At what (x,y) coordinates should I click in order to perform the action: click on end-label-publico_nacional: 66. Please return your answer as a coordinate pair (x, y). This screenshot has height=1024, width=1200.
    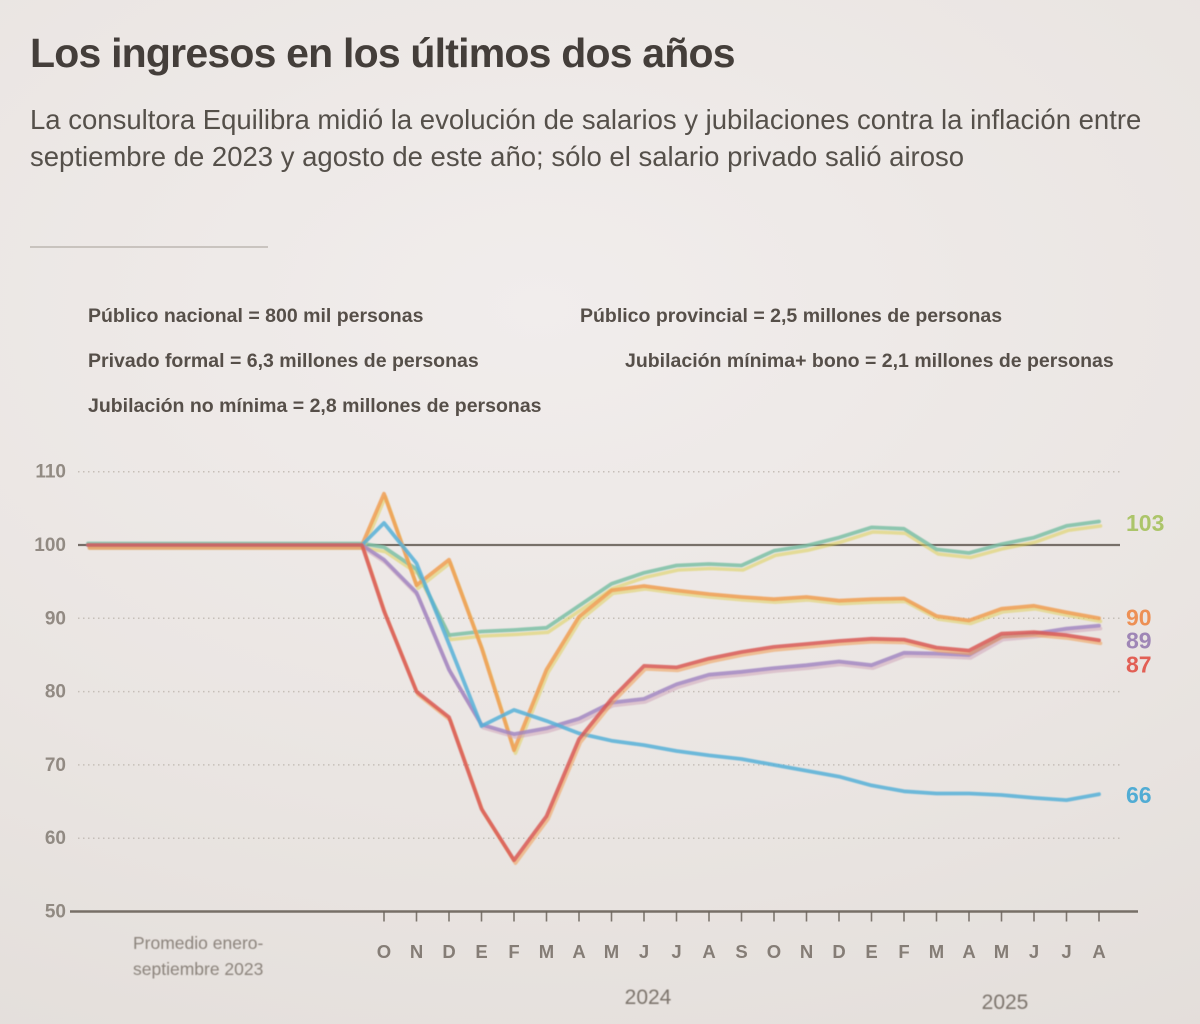
    Looking at the image, I should click on (1139, 795).